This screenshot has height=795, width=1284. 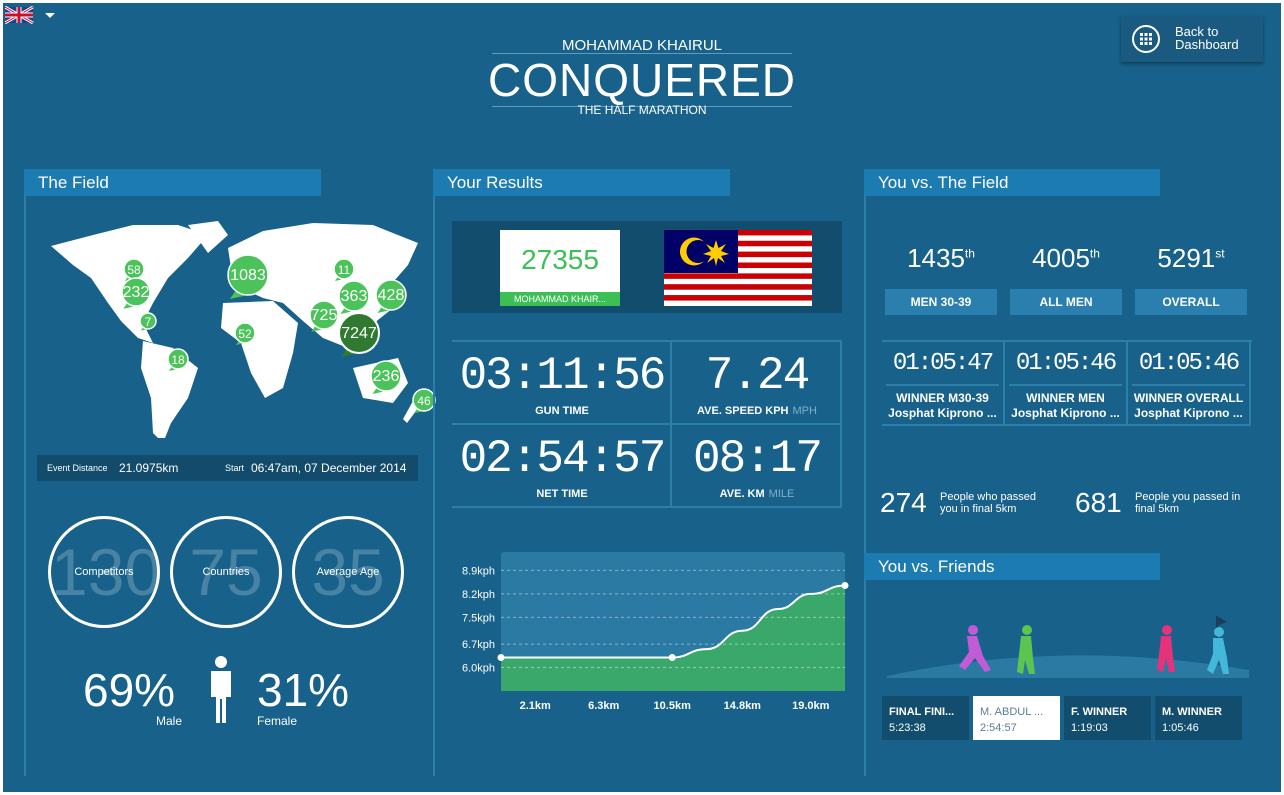 I want to click on stat-label: Countries, so click(x=226, y=572).